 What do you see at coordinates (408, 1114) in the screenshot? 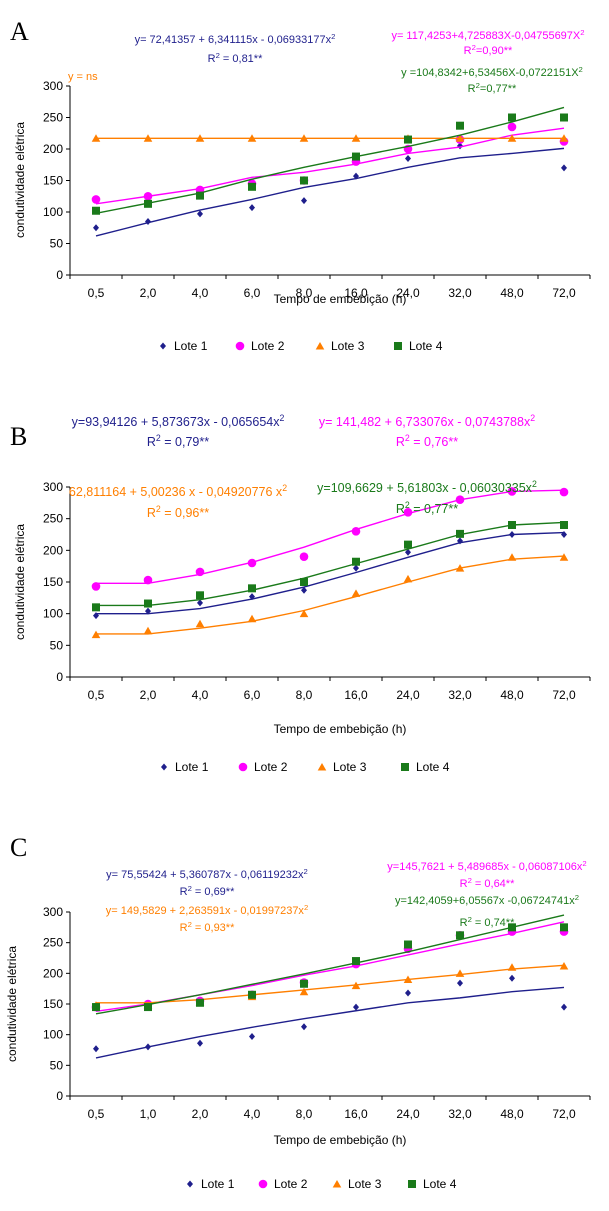
I see `x-tick-label: 24,0` at bounding box center [408, 1114].